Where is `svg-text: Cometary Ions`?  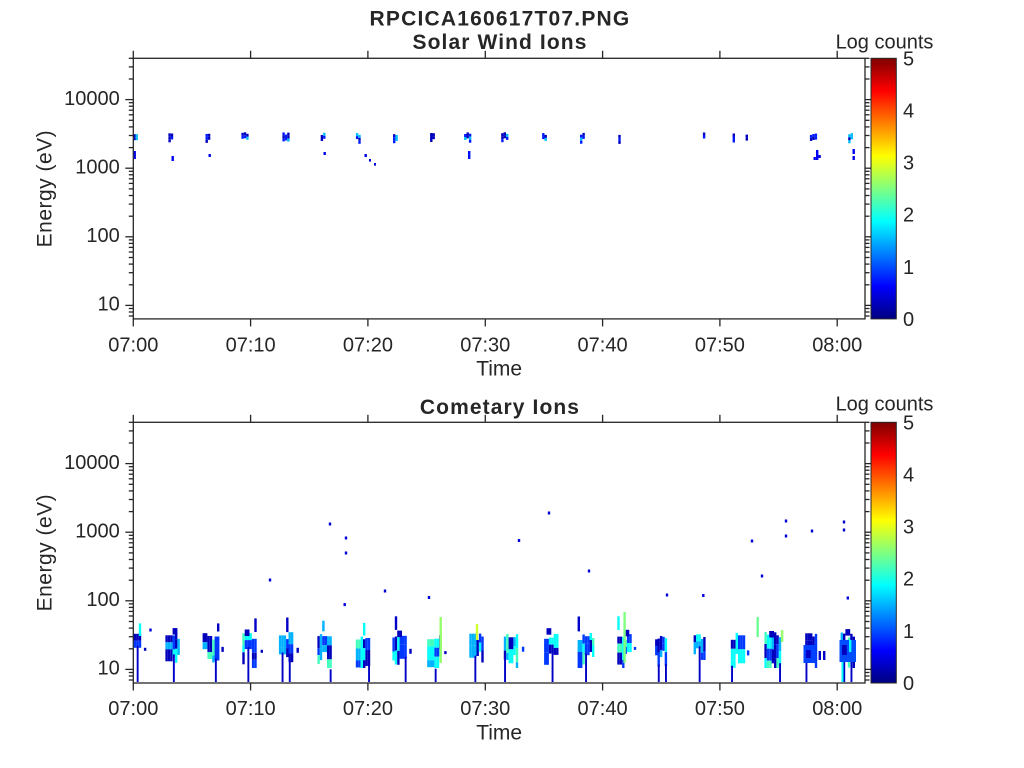 svg-text: Cometary Ions is located at coordinates (500, 407).